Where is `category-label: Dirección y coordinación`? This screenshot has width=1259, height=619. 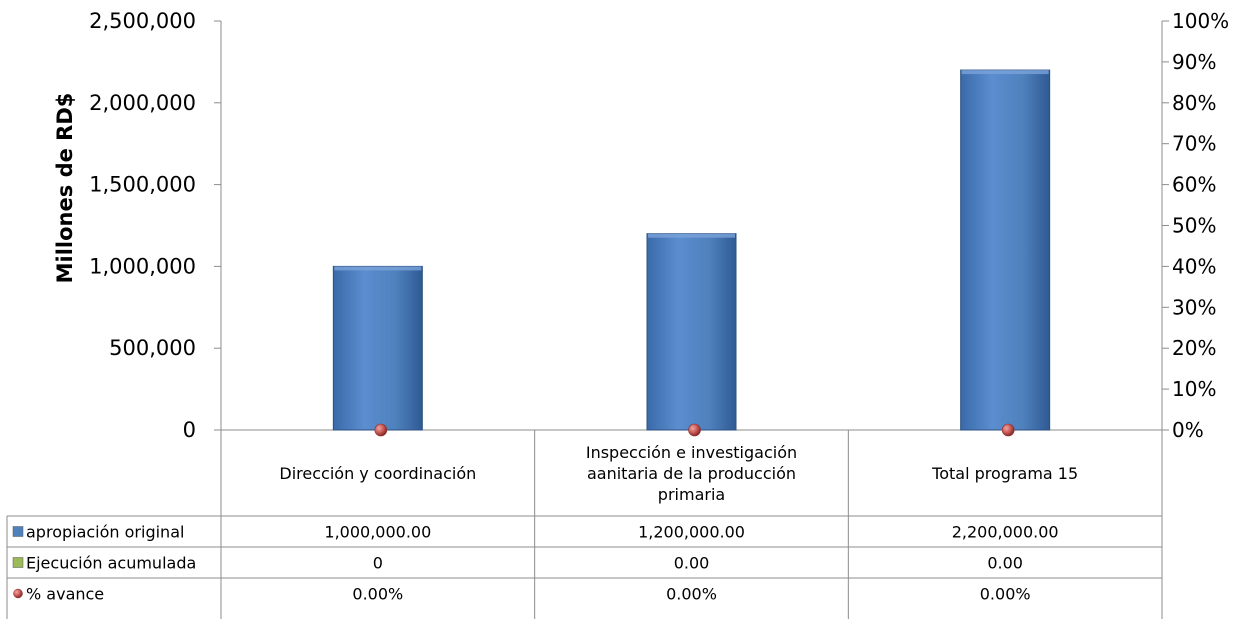 category-label: Dirección y coordinación is located at coordinates (377, 473).